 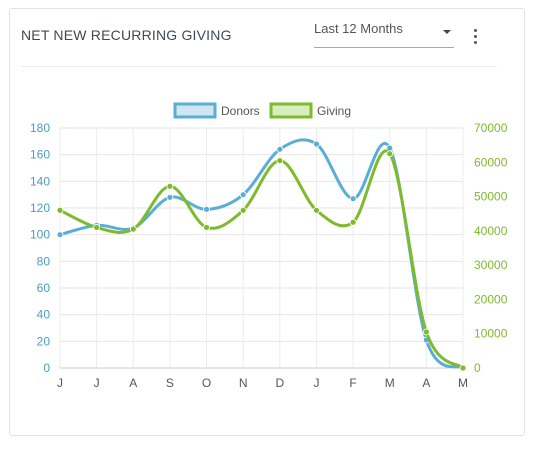 What do you see at coordinates (477, 368) in the screenshot?
I see `y-right-tick-label: 0` at bounding box center [477, 368].